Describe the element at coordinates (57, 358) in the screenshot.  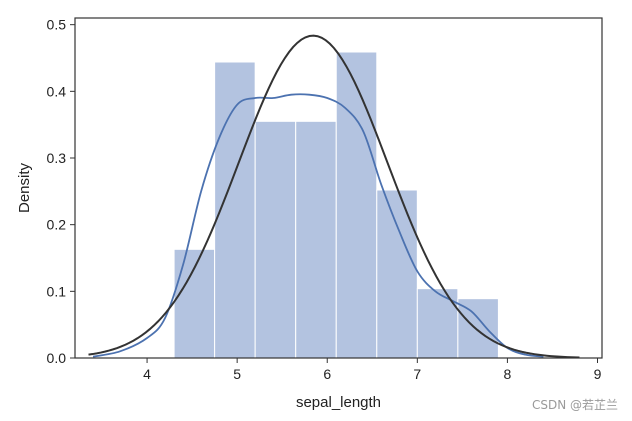
I see `y-tick-label: 0.0` at that location.